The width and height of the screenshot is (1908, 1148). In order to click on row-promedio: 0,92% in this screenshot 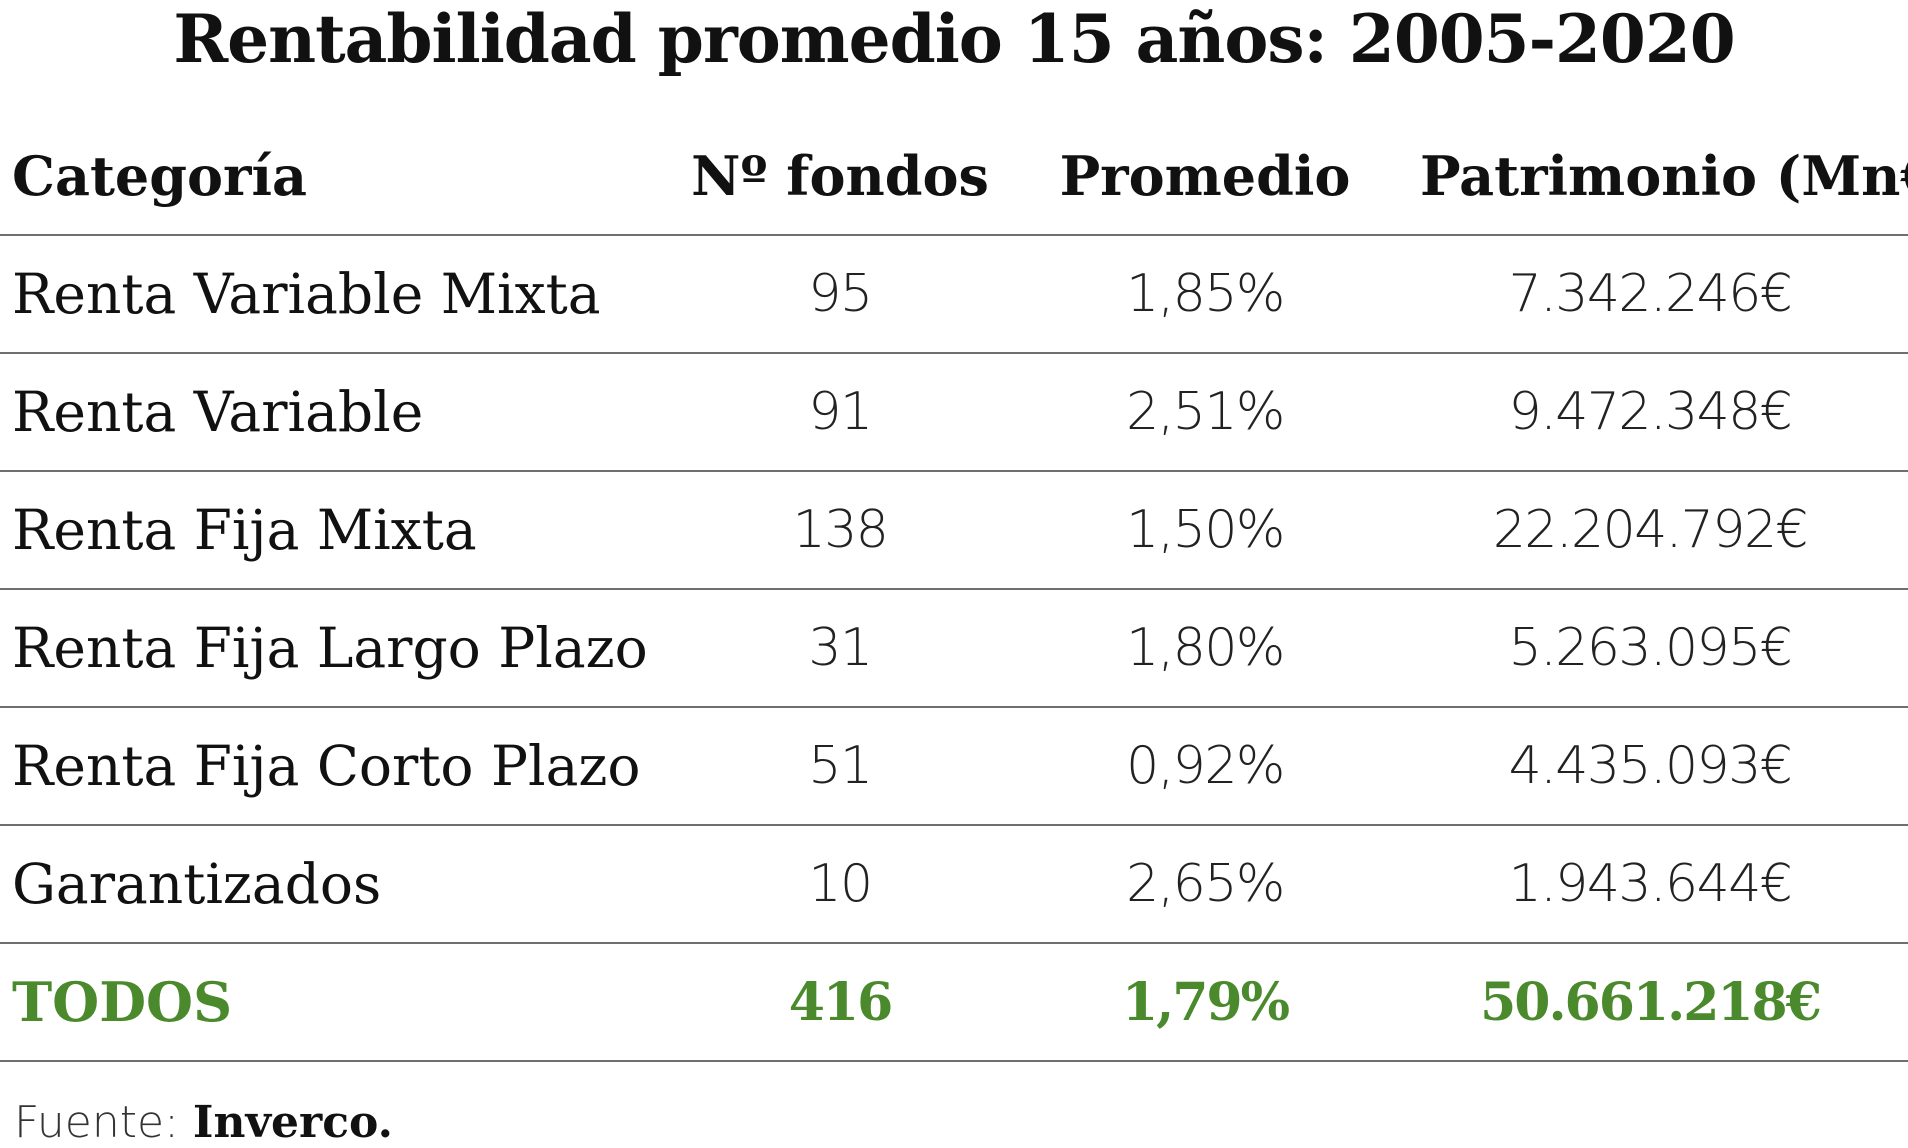, I will do `click(1205, 766)`.